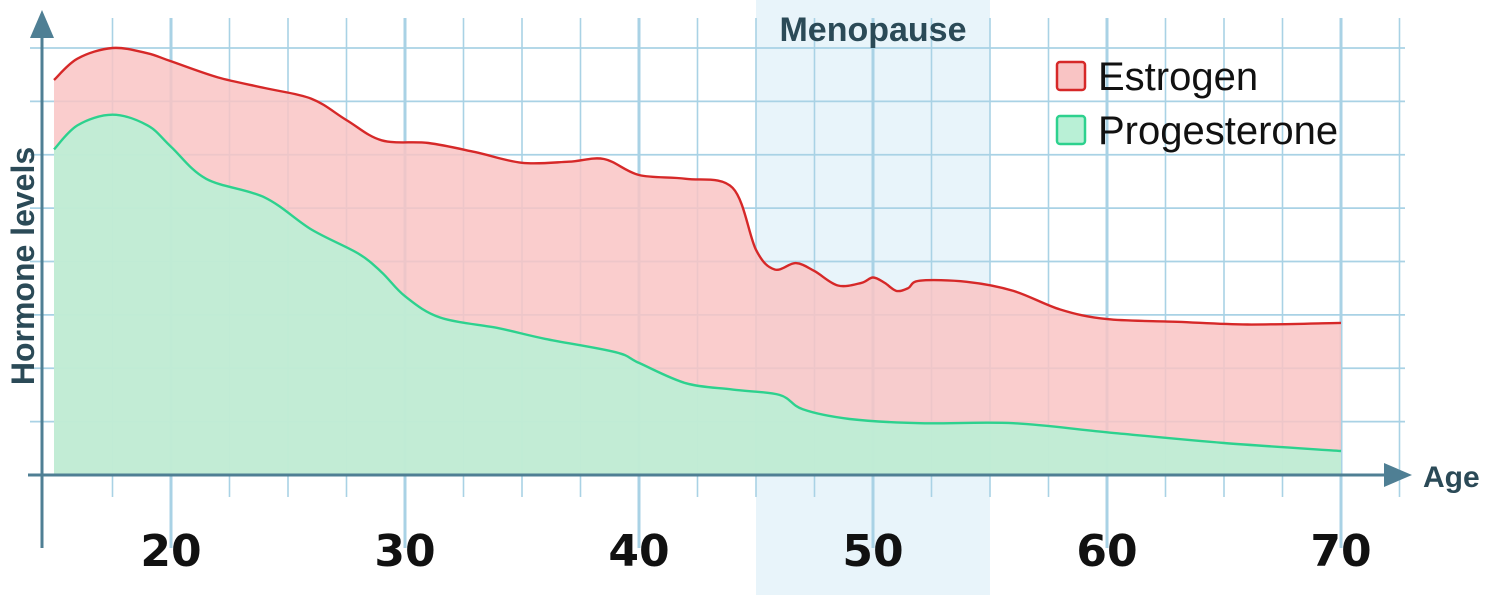  I want to click on x-tick-label: 50, so click(872, 551).